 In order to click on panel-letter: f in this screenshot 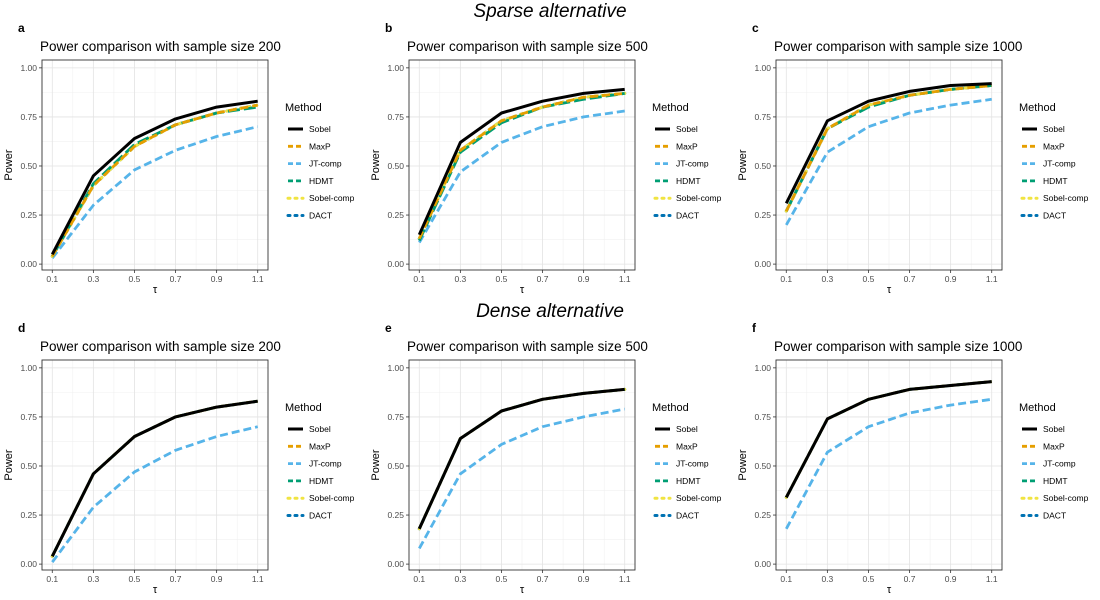, I will do `click(754, 328)`.